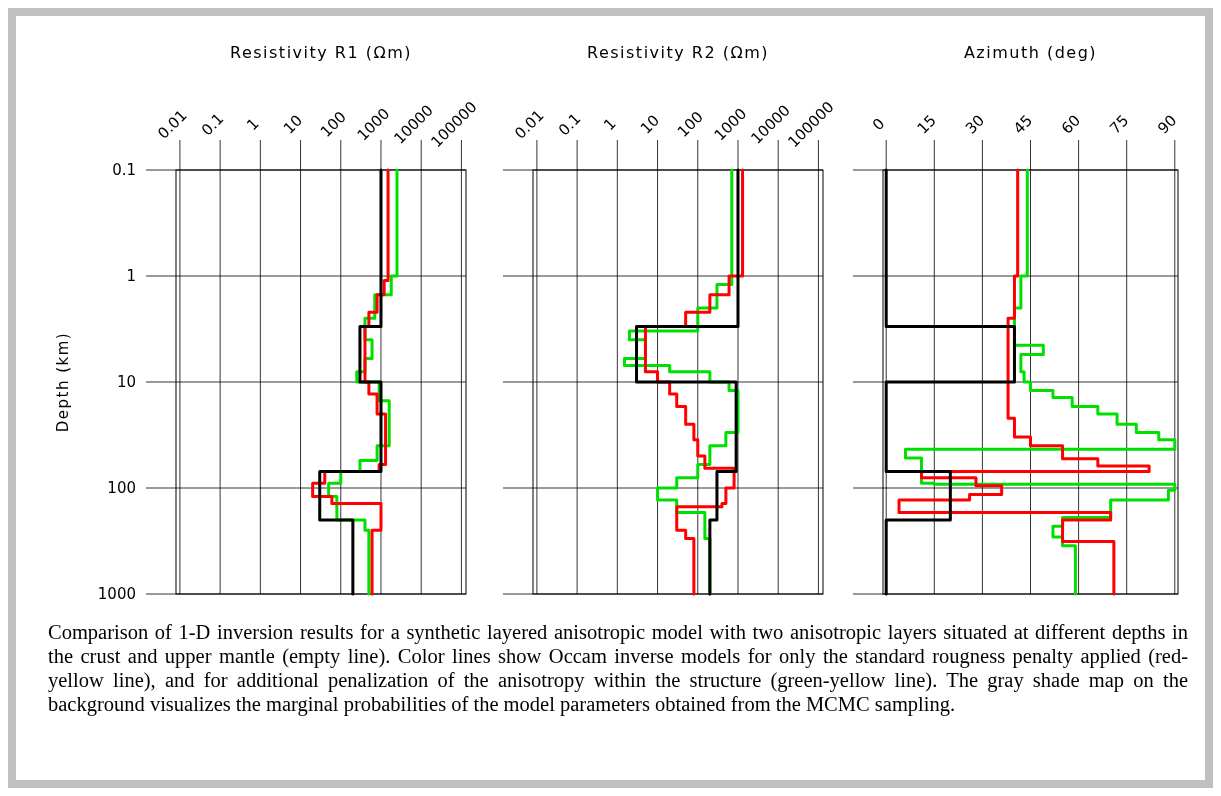 Image resolution: width=1221 pixels, height=796 pixels. What do you see at coordinates (1023, 124) in the screenshot?
I see `x-tick-label: 45` at bounding box center [1023, 124].